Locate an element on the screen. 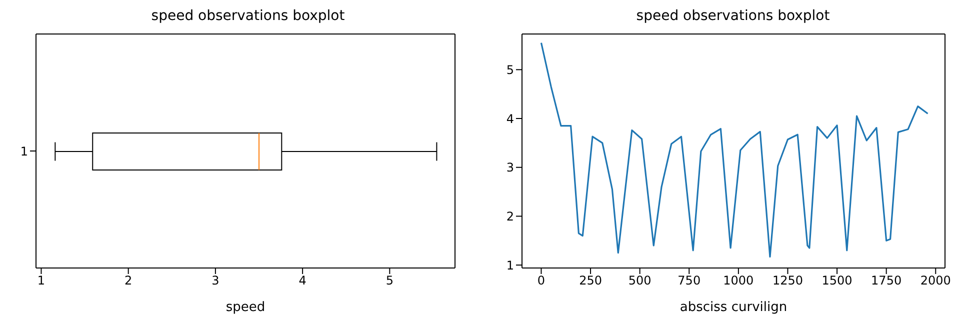 This screenshot has height=323, width=977. x-tick-label: 0 is located at coordinates (541, 281).